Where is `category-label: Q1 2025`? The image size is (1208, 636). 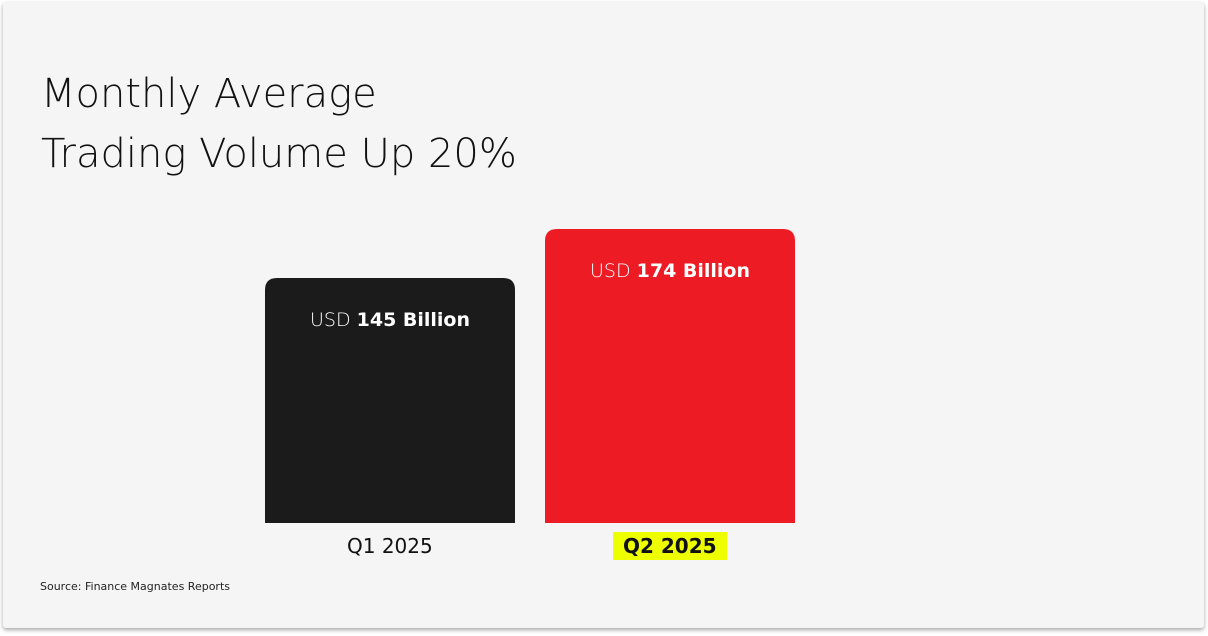
category-label: Q1 2025 is located at coordinates (390, 546).